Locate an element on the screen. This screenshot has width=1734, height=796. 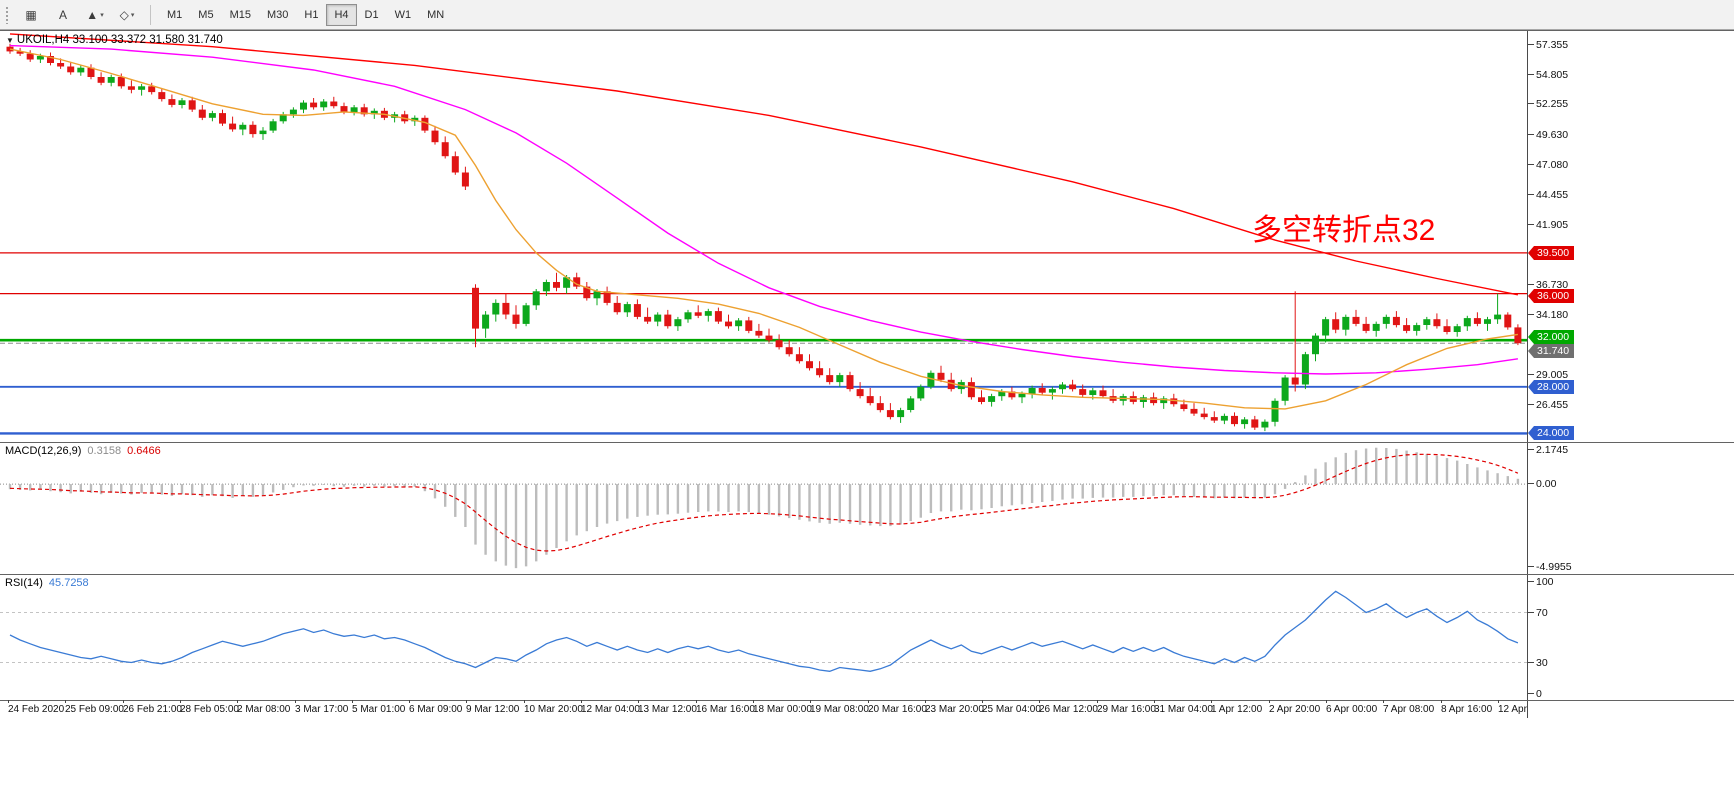
rsi-axis-label: 100 is located at coordinates (1541, 582).